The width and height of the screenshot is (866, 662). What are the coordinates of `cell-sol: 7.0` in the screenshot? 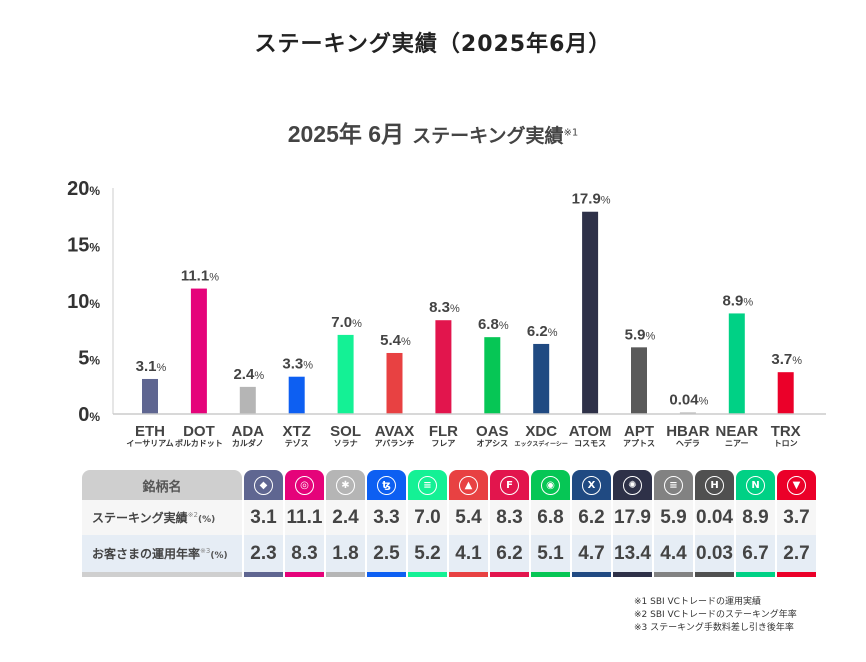 It's located at (427, 517).